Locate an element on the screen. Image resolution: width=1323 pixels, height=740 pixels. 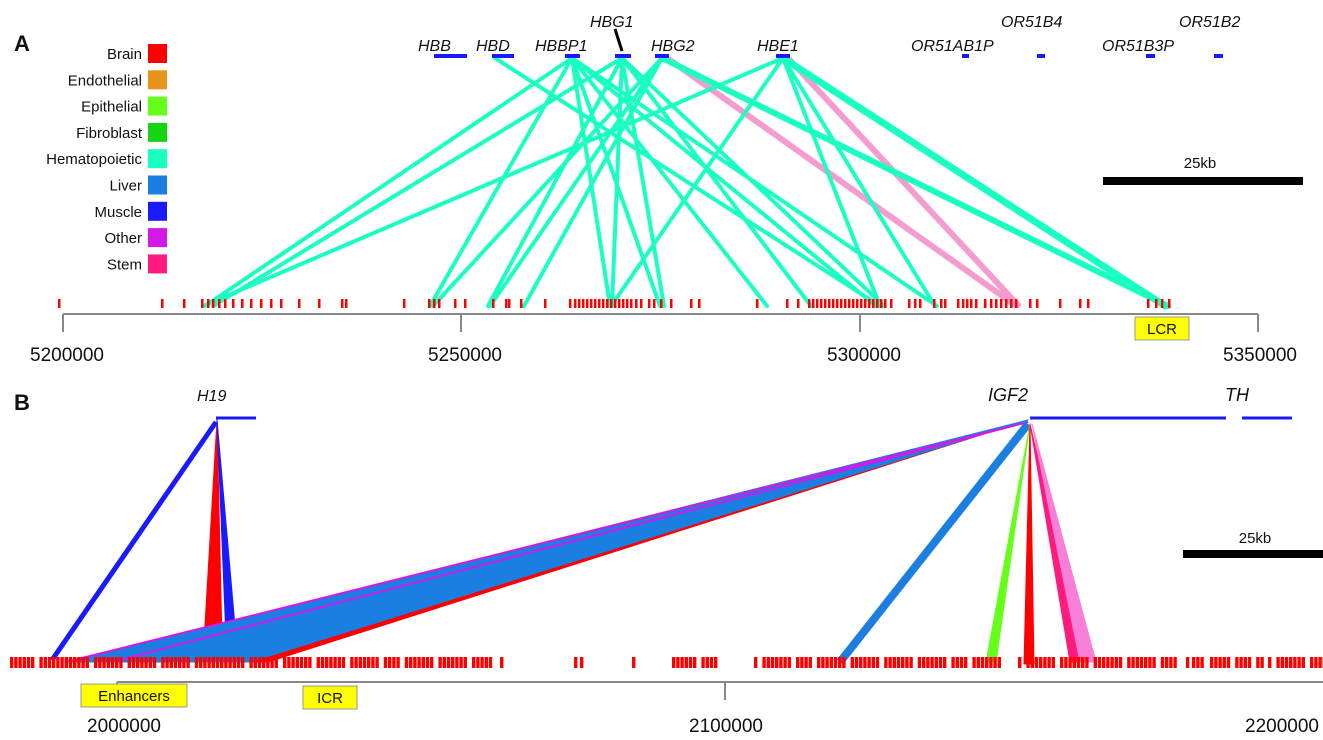
enhancers-box is located at coordinates (134, 695).